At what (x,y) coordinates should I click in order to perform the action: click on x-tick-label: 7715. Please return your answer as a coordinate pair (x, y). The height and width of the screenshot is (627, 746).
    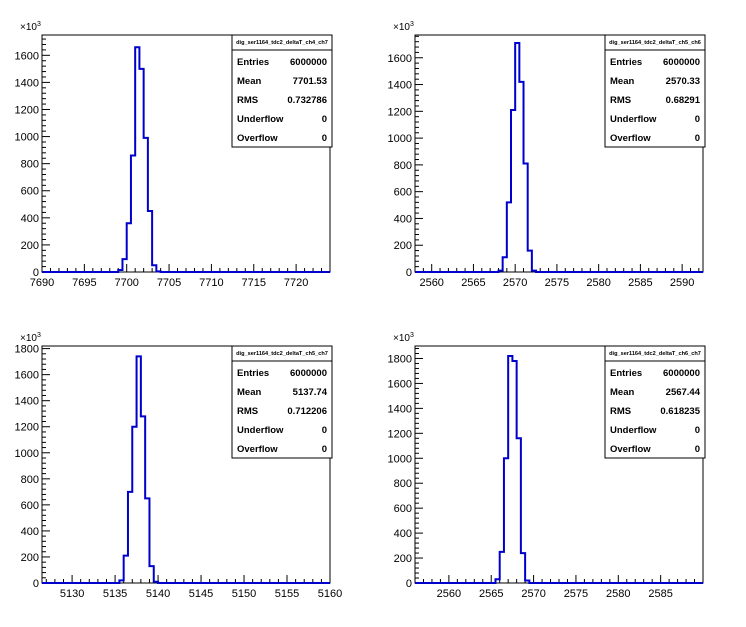
    Looking at the image, I should click on (254, 283).